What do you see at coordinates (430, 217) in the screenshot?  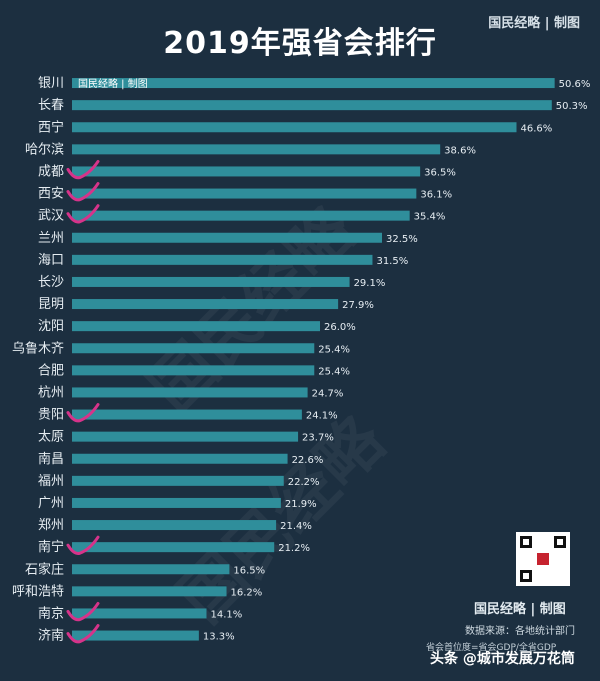 I see `value-label: 35.4%` at bounding box center [430, 217].